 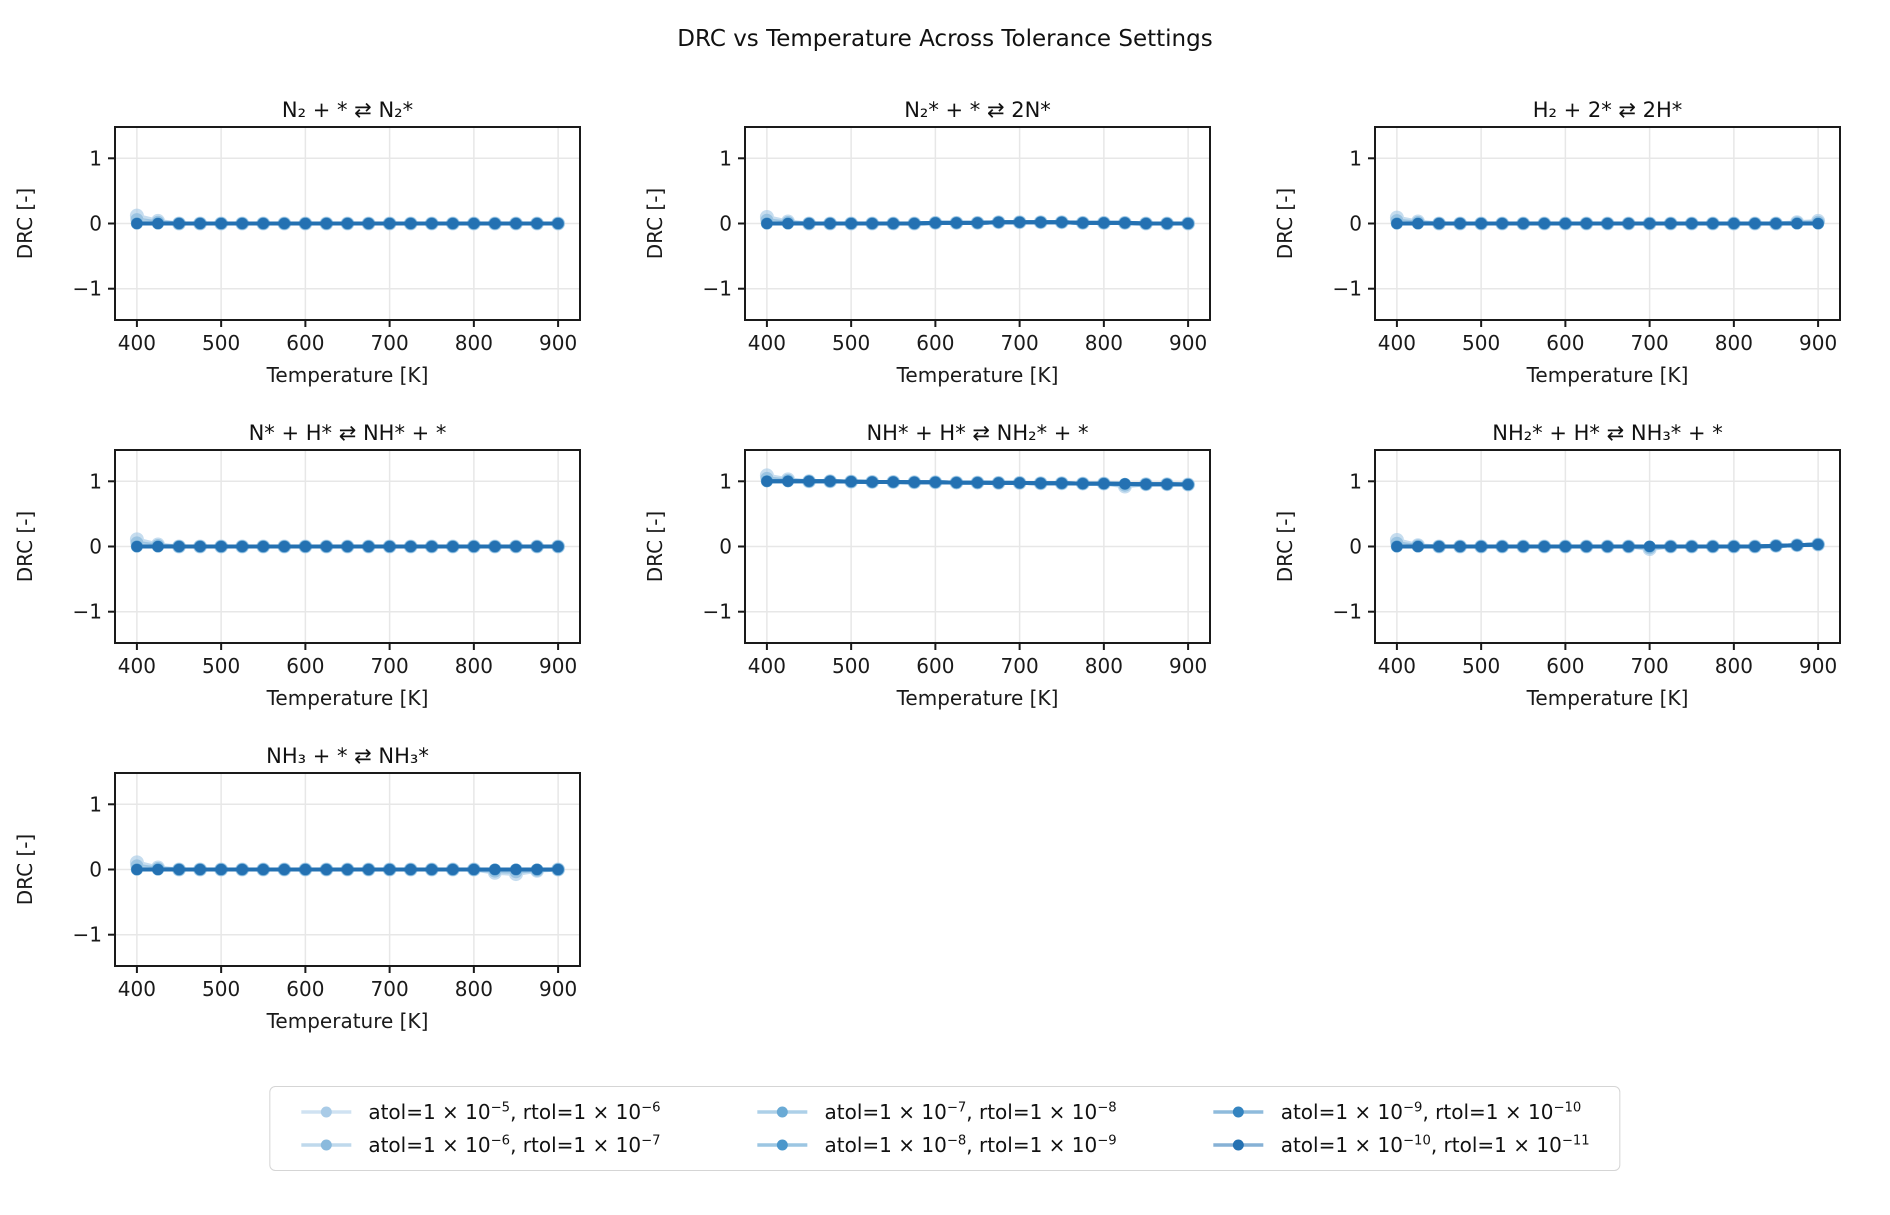 I want to click on x-tick-label: 500, so click(x=221, y=989).